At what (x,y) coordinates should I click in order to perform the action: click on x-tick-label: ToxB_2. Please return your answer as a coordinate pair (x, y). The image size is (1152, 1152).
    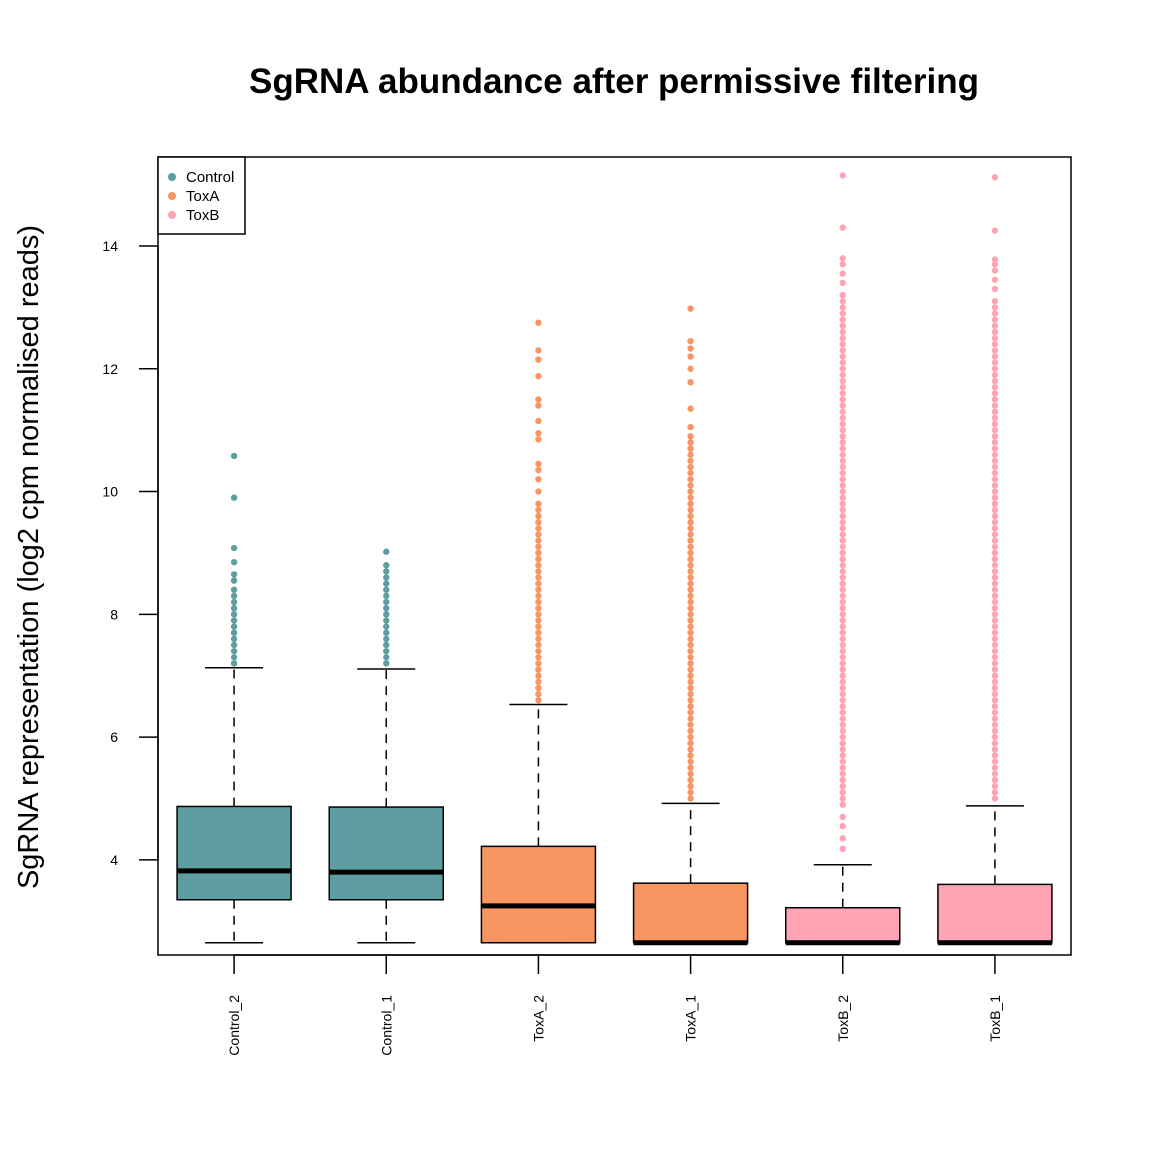
    Looking at the image, I should click on (843, 1018).